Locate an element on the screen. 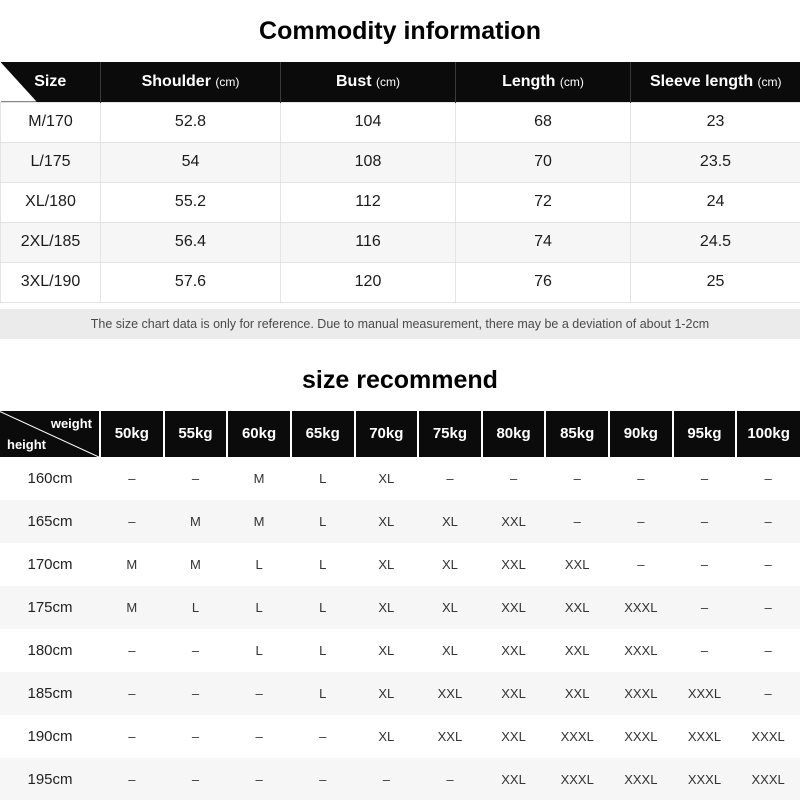 The image size is (800, 800). measurement-value-cell: 25 is located at coordinates (715, 282).